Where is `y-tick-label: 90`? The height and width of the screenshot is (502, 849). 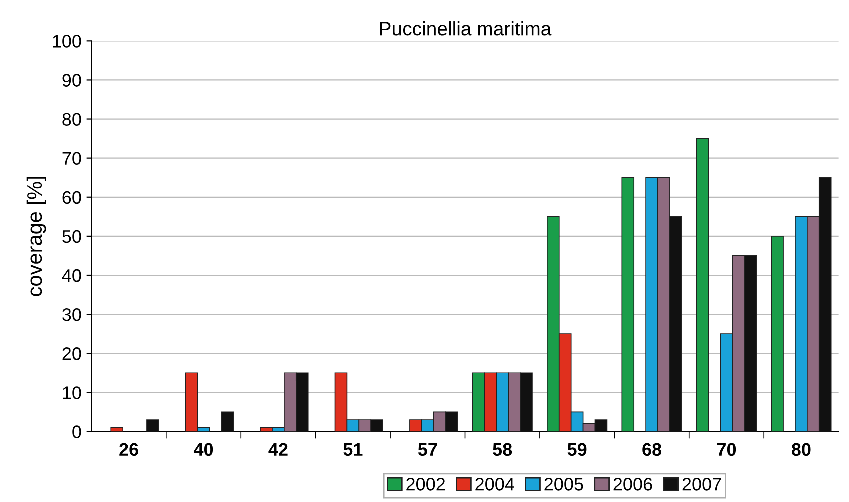 y-tick-label: 90 is located at coordinates (72, 80).